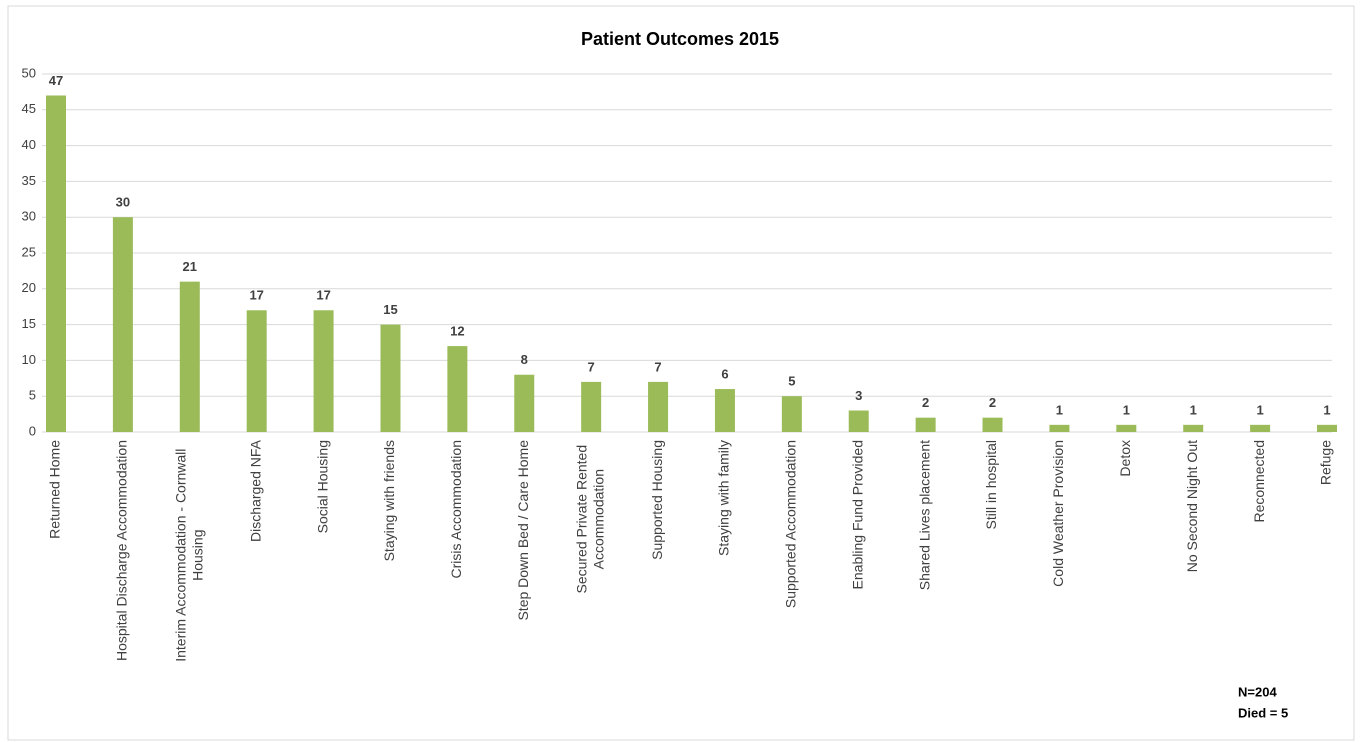  I want to click on x-tick-label: Hospital Discharge Accommodation, so click(122, 550).